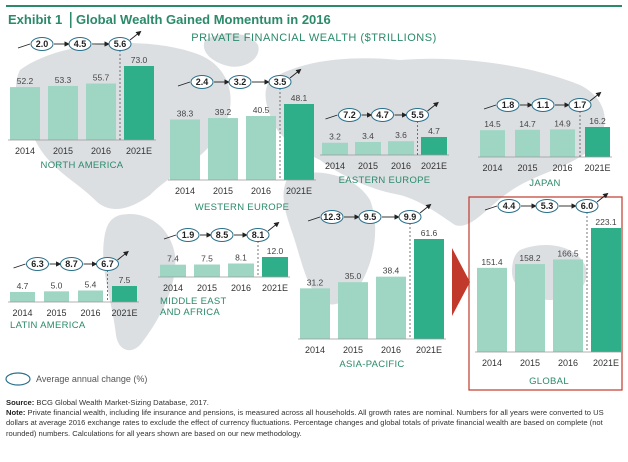 This screenshot has width=628, height=462. I want to click on change-value: 6.7, so click(107, 264).